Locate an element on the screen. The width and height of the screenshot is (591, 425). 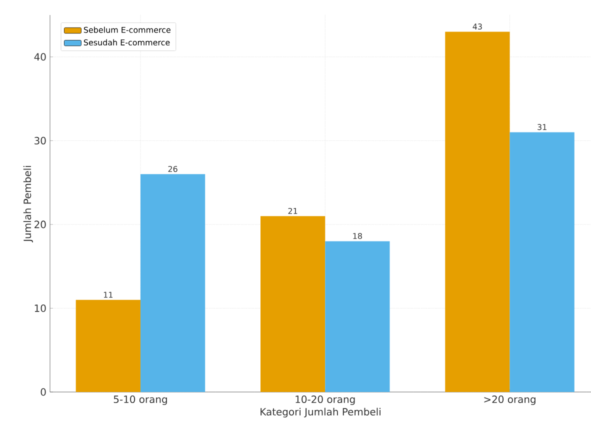
y-tick-label: 40 is located at coordinates (40, 57).